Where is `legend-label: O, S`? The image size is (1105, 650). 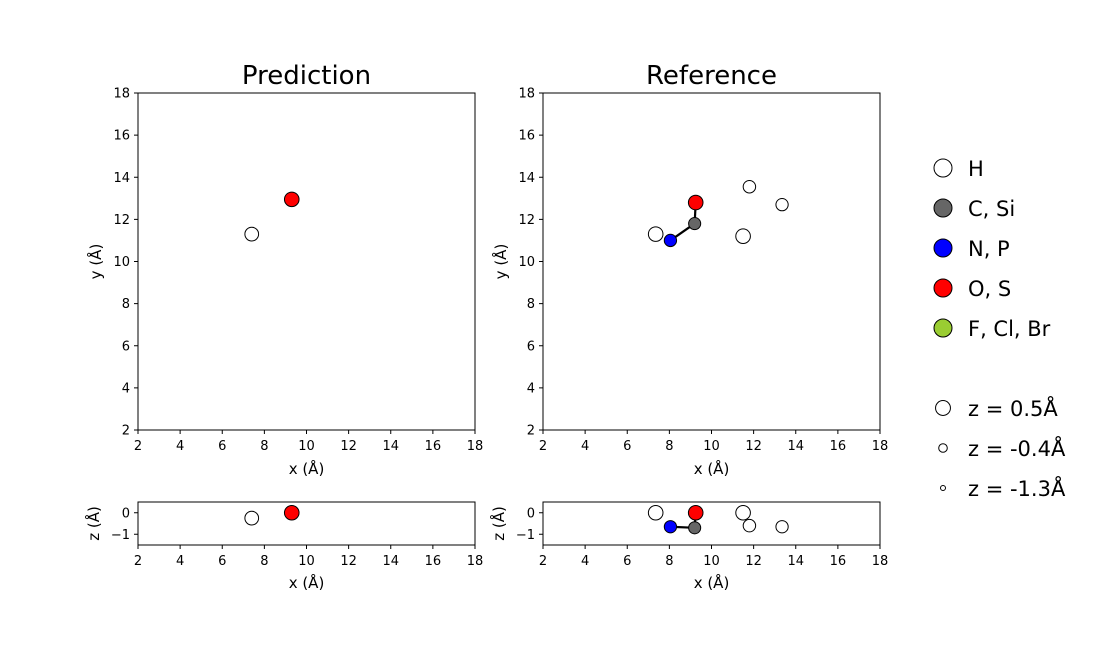 legend-label: O, S is located at coordinates (989, 289).